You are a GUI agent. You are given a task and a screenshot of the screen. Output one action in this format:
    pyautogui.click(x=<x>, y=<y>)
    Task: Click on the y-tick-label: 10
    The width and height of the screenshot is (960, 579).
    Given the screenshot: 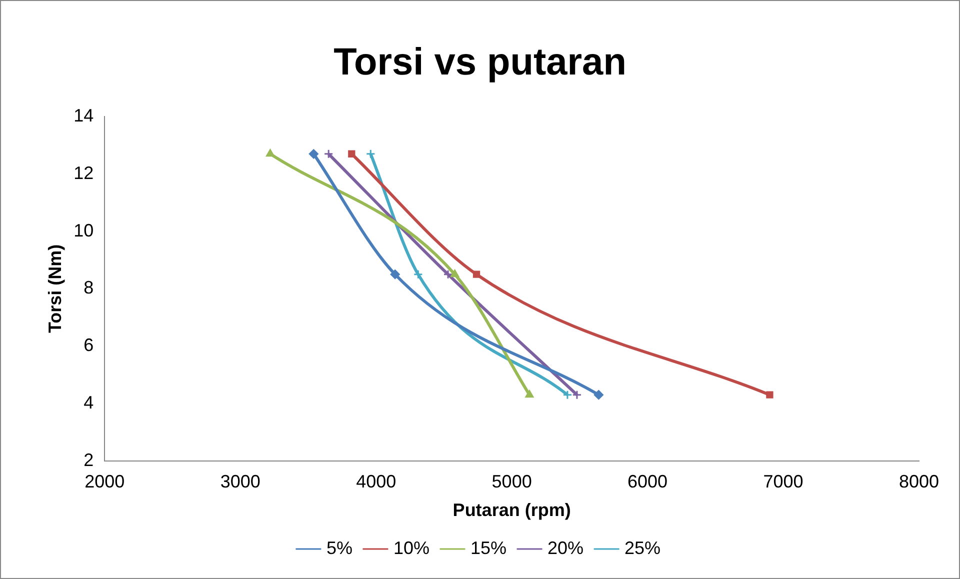 What is the action you would take?
    pyautogui.click(x=84, y=230)
    